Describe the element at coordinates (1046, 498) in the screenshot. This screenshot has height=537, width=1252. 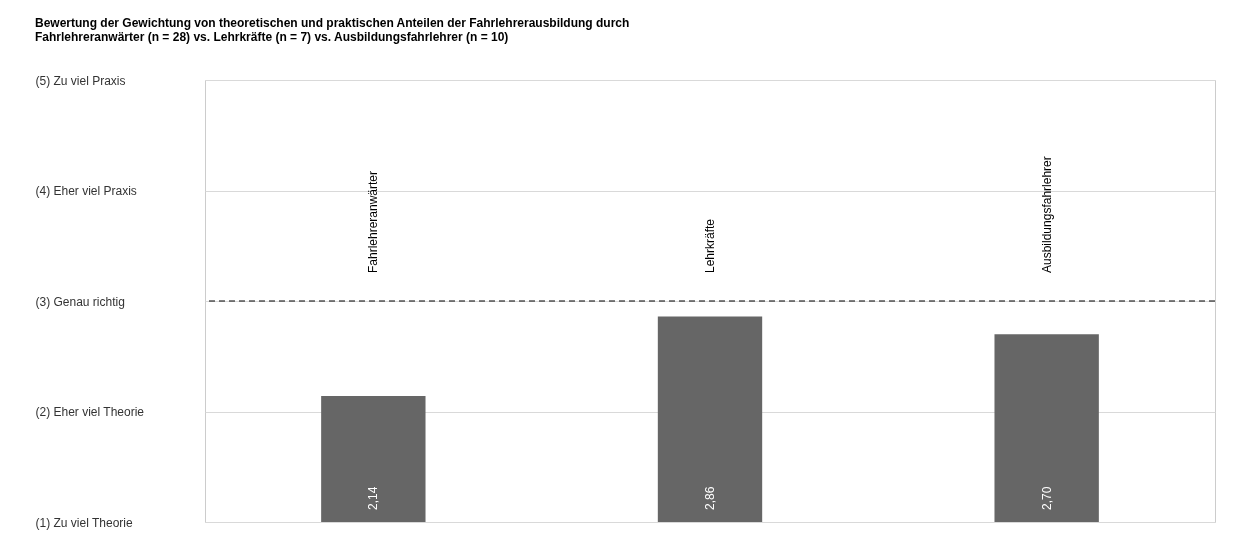
I see `data-label: 2,70` at that location.